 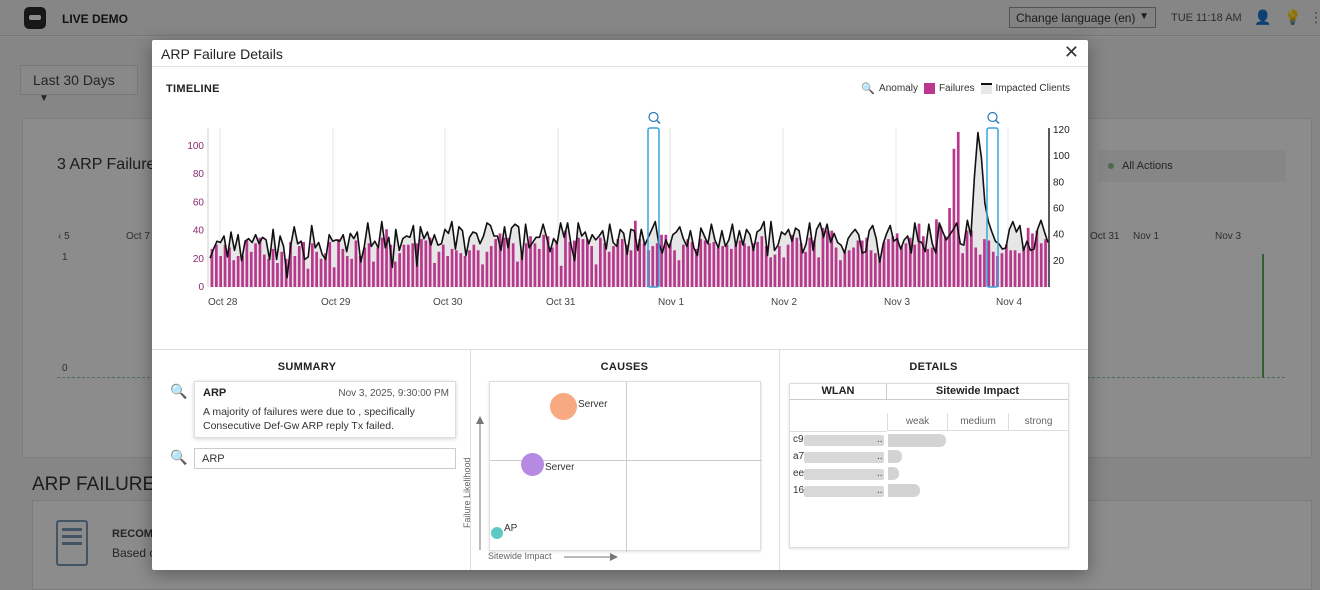 I want to click on wlan-row-label: 16, so click(x=799, y=490).